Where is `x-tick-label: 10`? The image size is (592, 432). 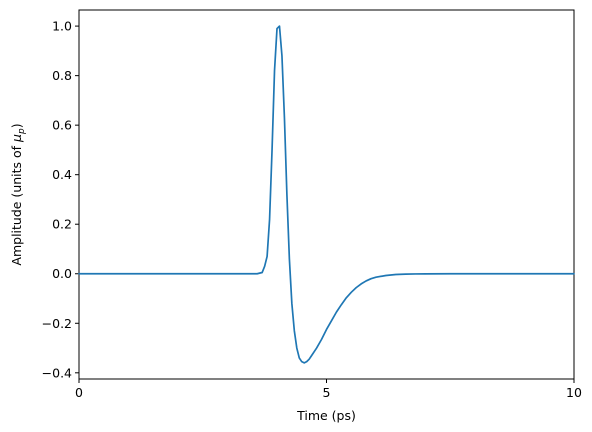 x-tick-label: 10 is located at coordinates (574, 392).